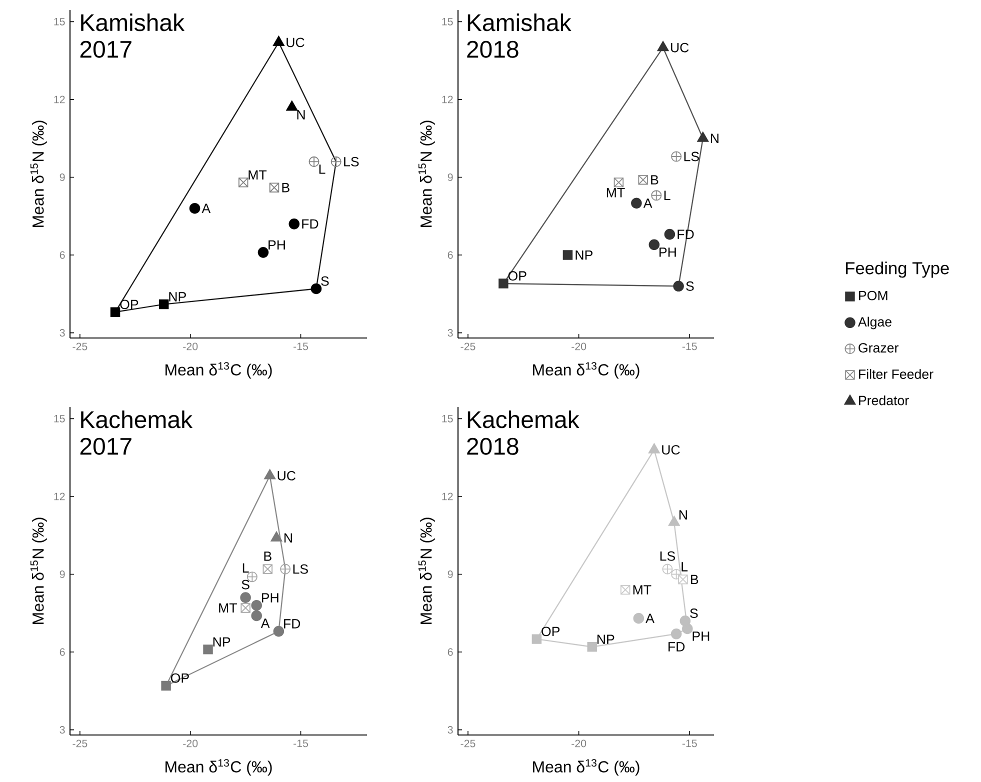 The width and height of the screenshot is (981, 782). What do you see at coordinates (878, 348) in the screenshot?
I see `legend-label: Grazer` at bounding box center [878, 348].